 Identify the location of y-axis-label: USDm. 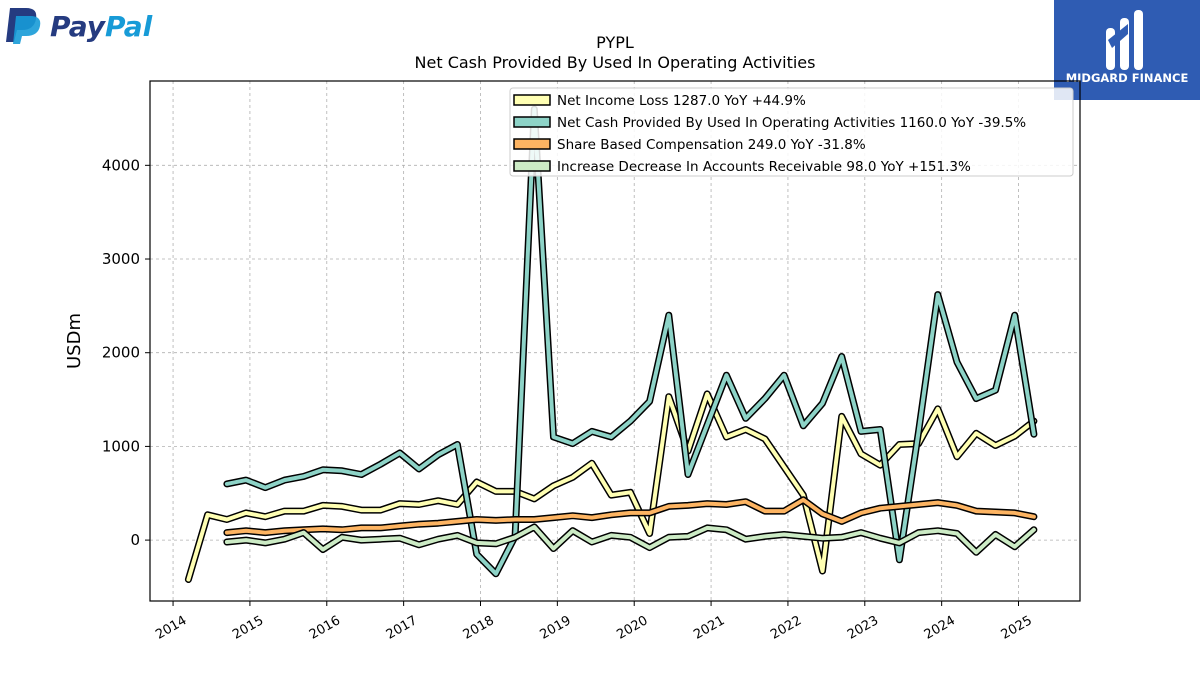
(74, 341).